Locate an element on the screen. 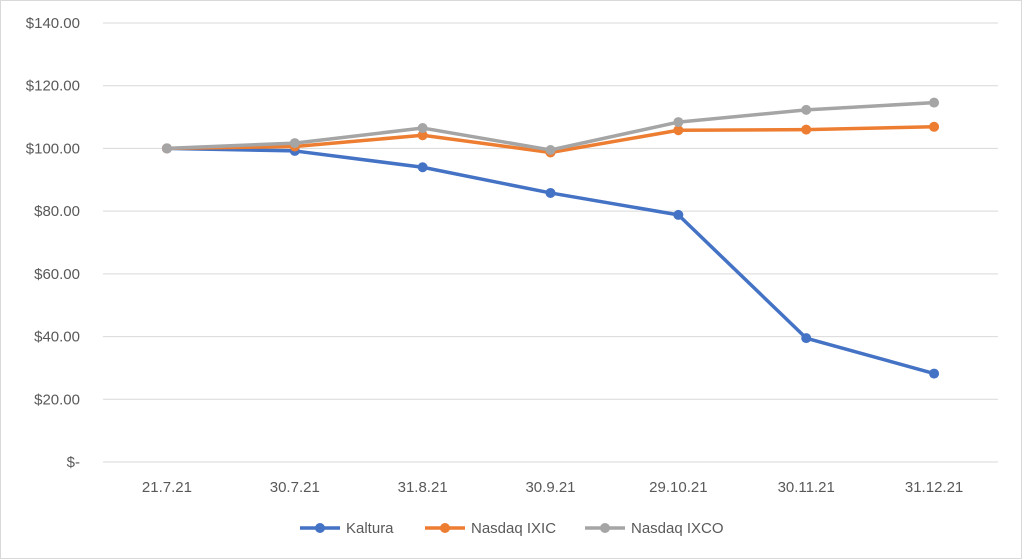 Image resolution: width=1022 pixels, height=559 pixels. y-tick-label: $- is located at coordinates (73, 462).